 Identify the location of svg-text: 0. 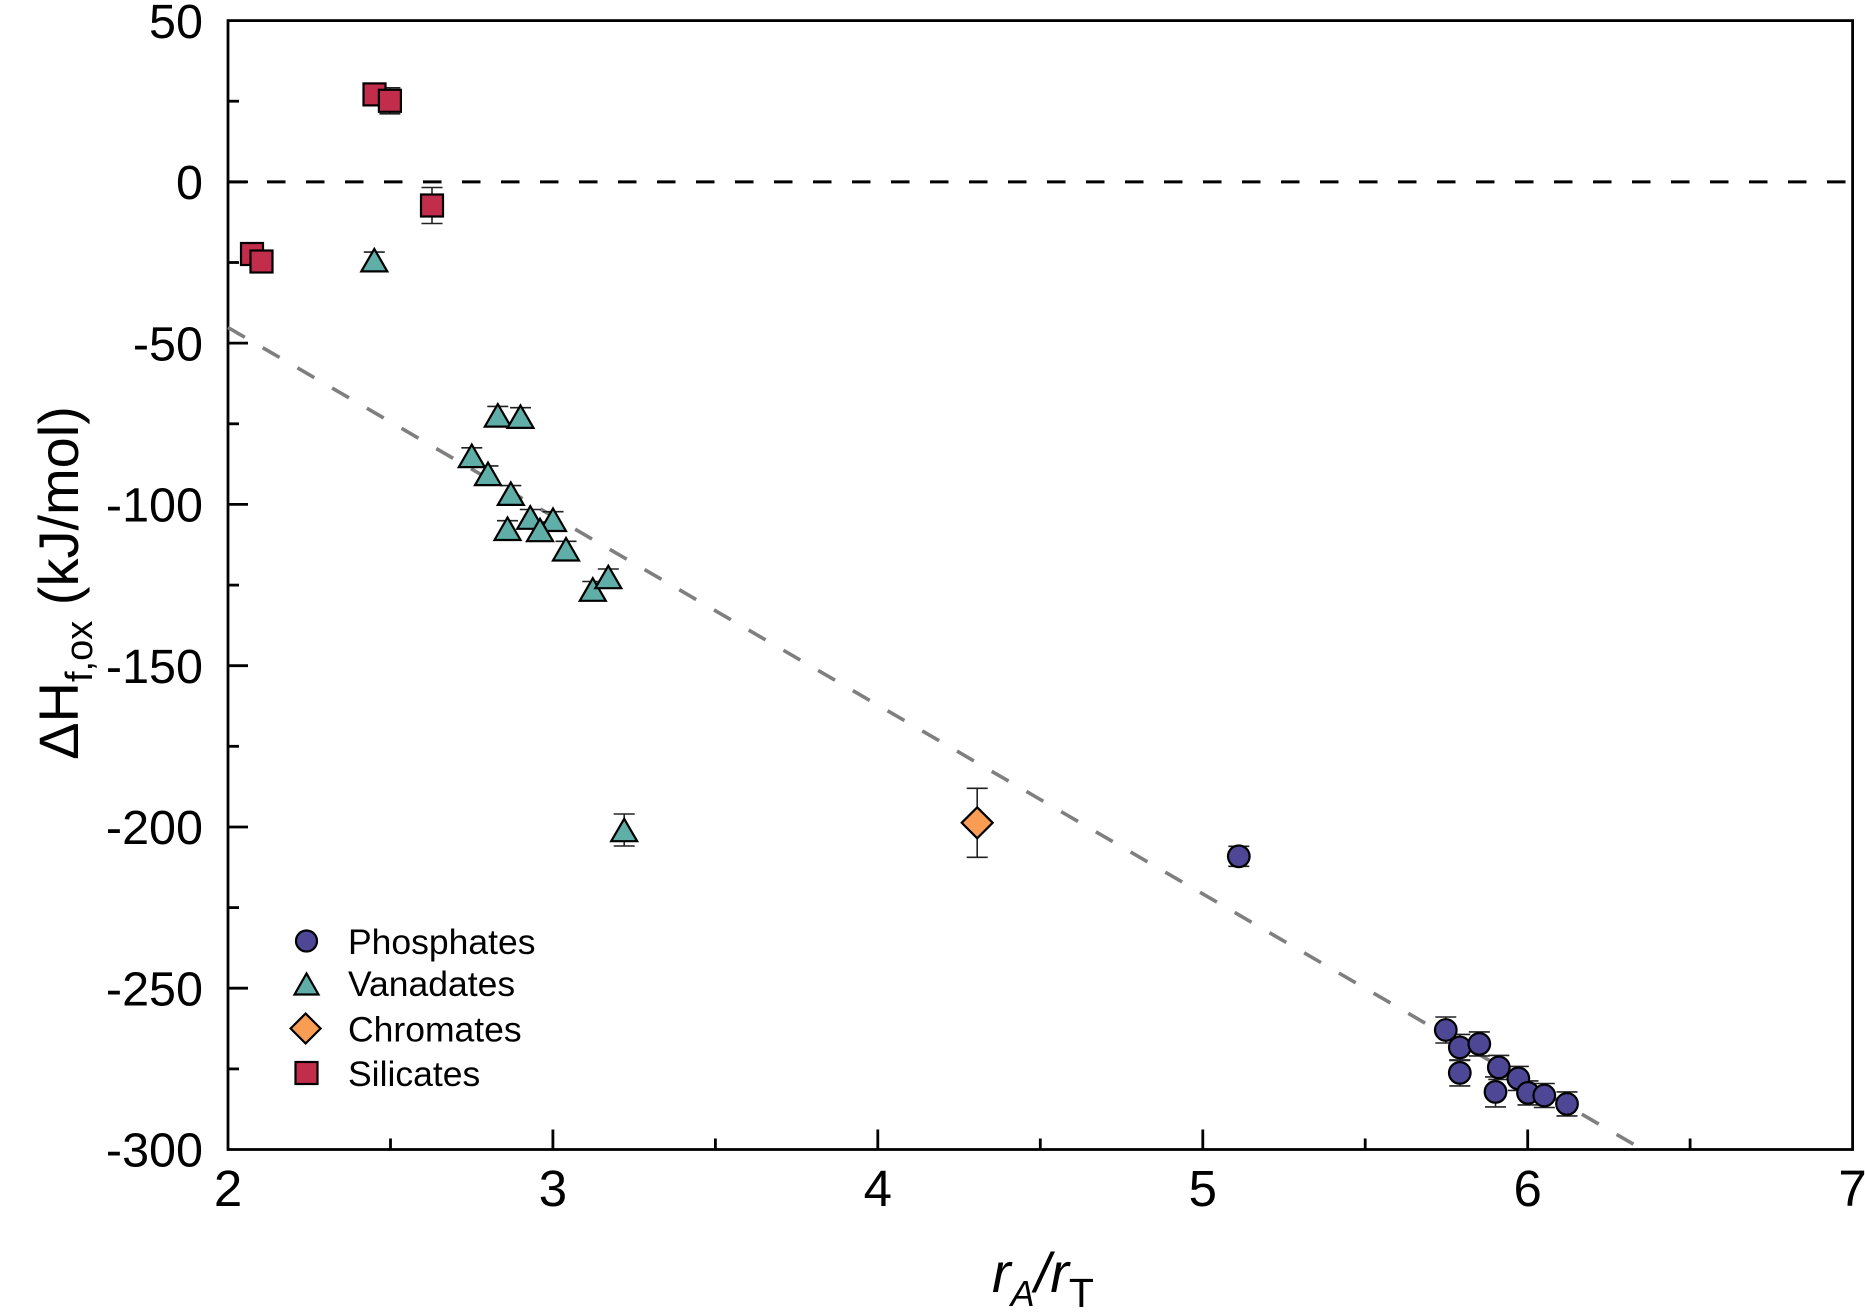
(189, 183).